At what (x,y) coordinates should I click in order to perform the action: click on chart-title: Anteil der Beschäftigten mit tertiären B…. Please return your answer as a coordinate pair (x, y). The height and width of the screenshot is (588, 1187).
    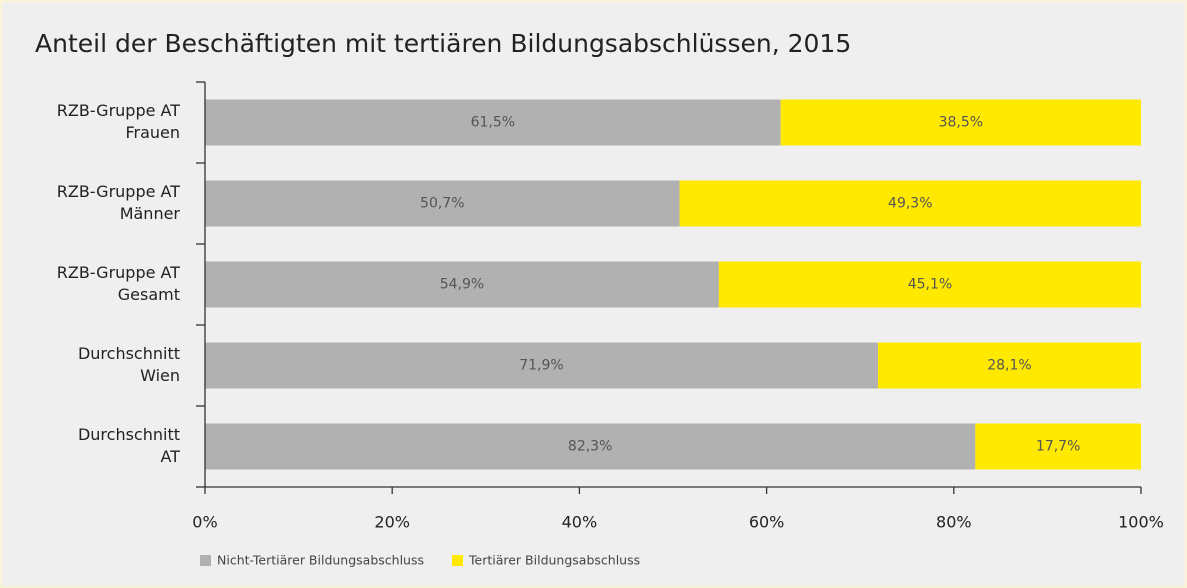
    Looking at the image, I should click on (443, 43).